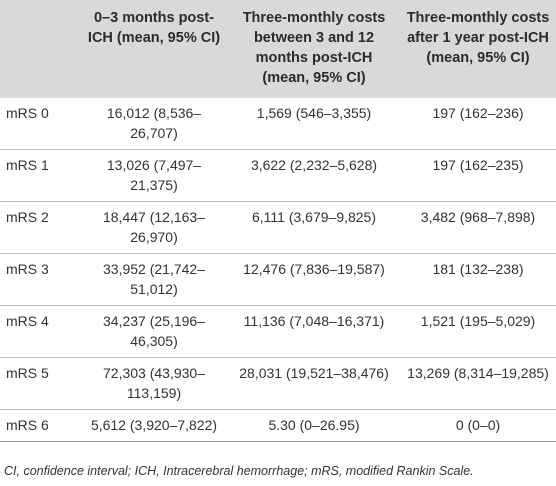  Describe the element at coordinates (478, 113) in the screenshot. I see `table-cell: 197 (162–236)` at that location.